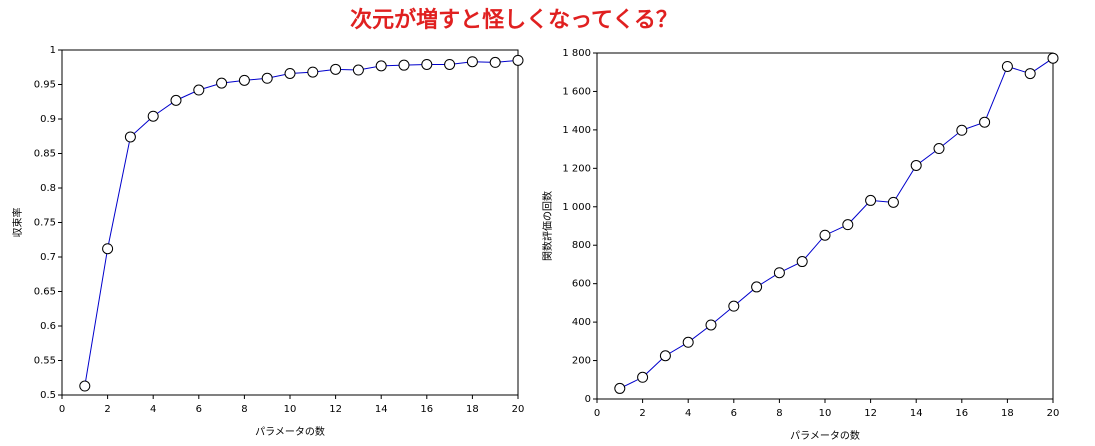 Image resolution: width=1095 pixels, height=446 pixels. I want to click on y-tick-label: 800, so click(581, 245).